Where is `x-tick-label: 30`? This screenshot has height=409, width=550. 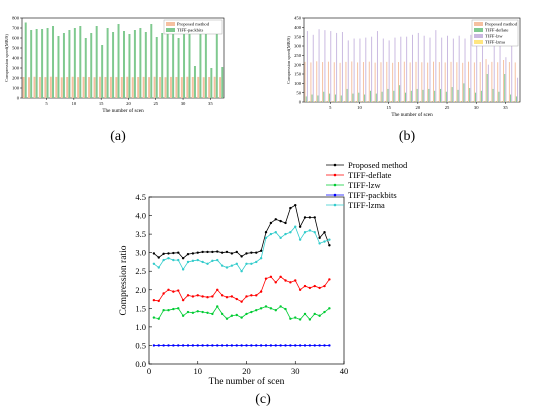
x-tick-label: 30 is located at coordinates (295, 371).